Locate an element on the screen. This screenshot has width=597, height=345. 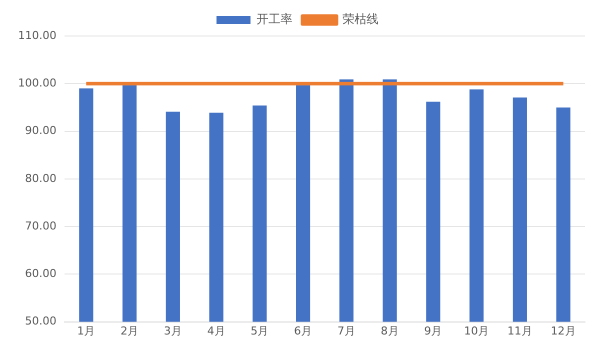
x-tick-label: 10月 is located at coordinates (477, 331).